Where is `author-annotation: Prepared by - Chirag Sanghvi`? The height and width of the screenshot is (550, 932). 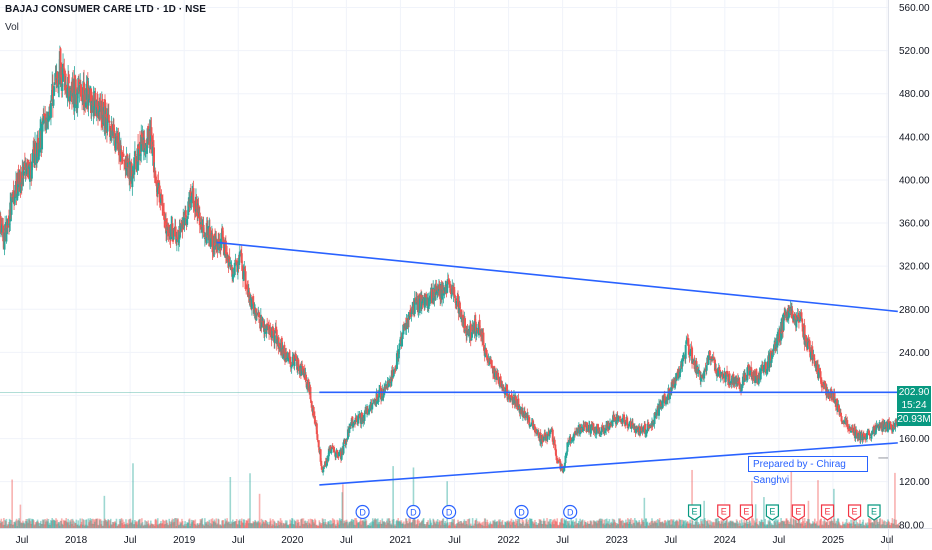
author-annotation: Prepared by - Chirag Sanghvi is located at coordinates (808, 471).